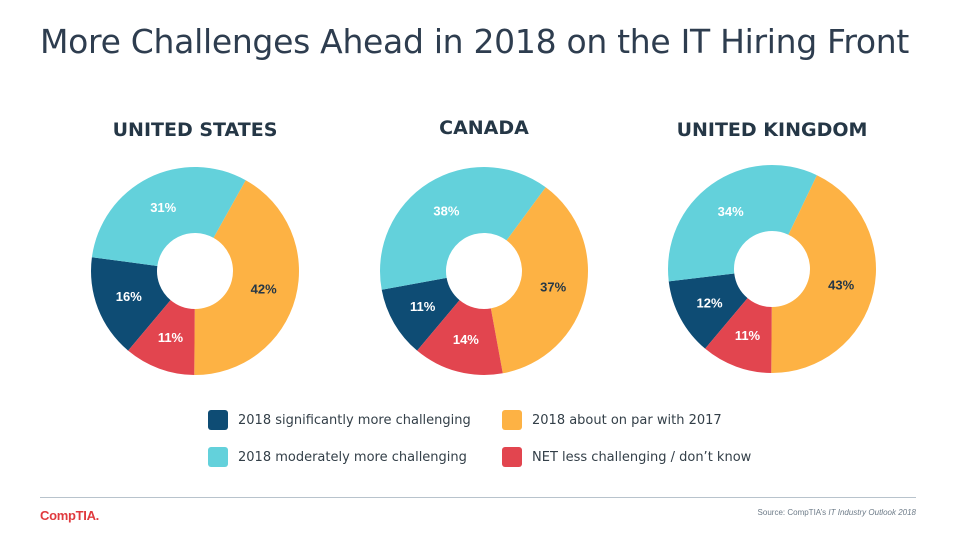 This screenshot has height=540, width=960. Describe the element at coordinates (512, 420) in the screenshot. I see `legend-swatch-on-par` at that location.